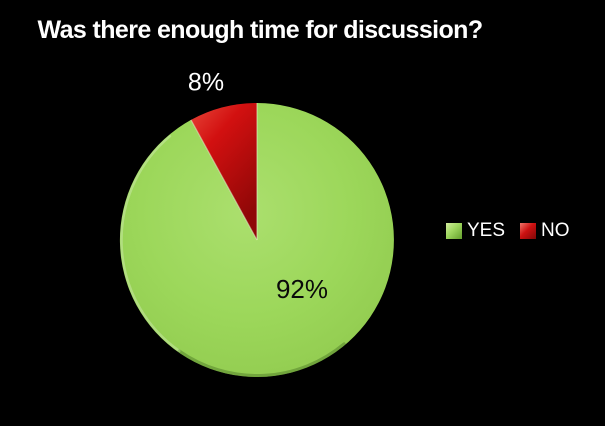  I want to click on slice-separator, so click(224, 180).